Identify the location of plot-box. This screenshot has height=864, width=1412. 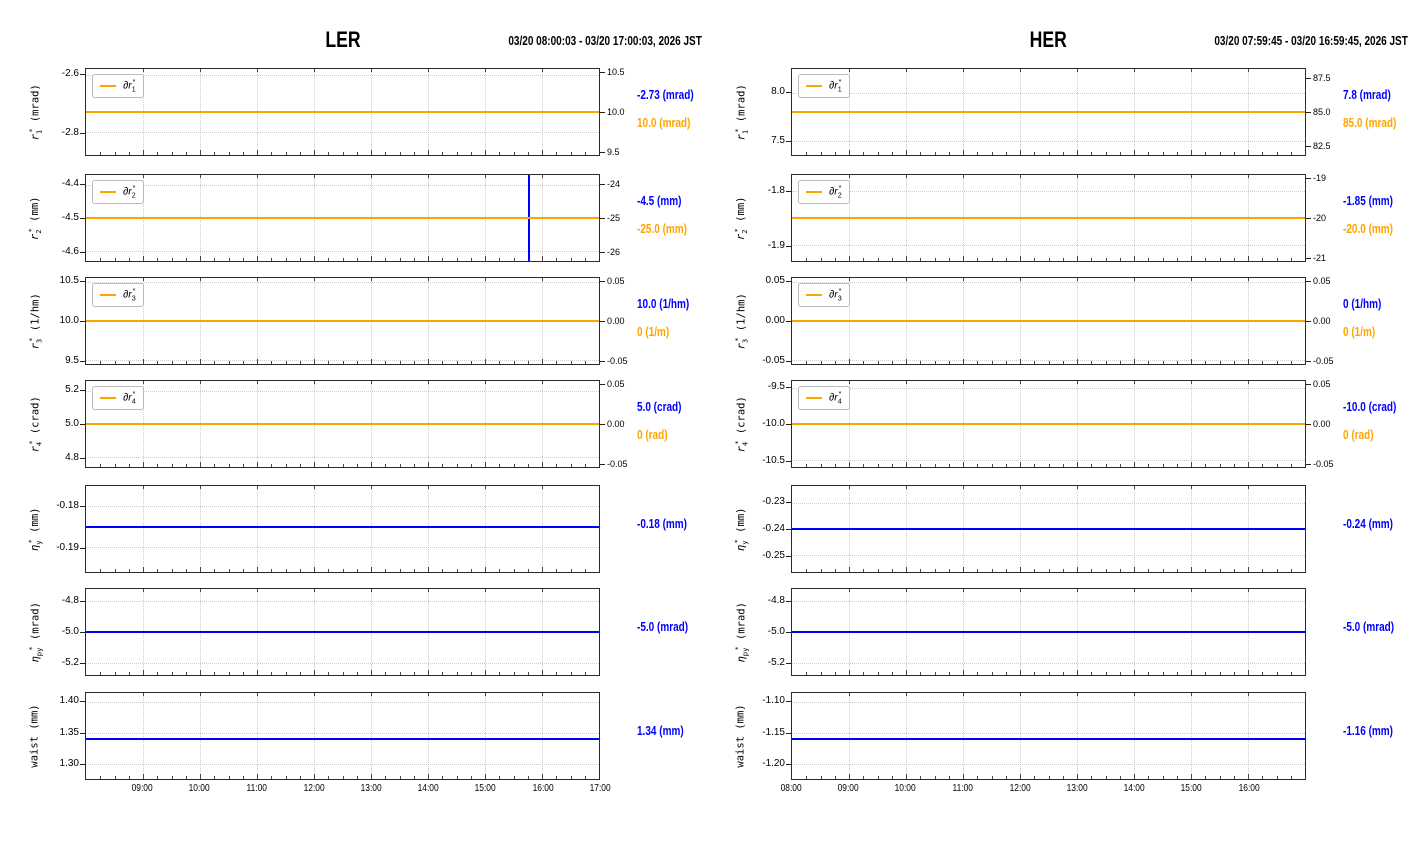
(1048, 632).